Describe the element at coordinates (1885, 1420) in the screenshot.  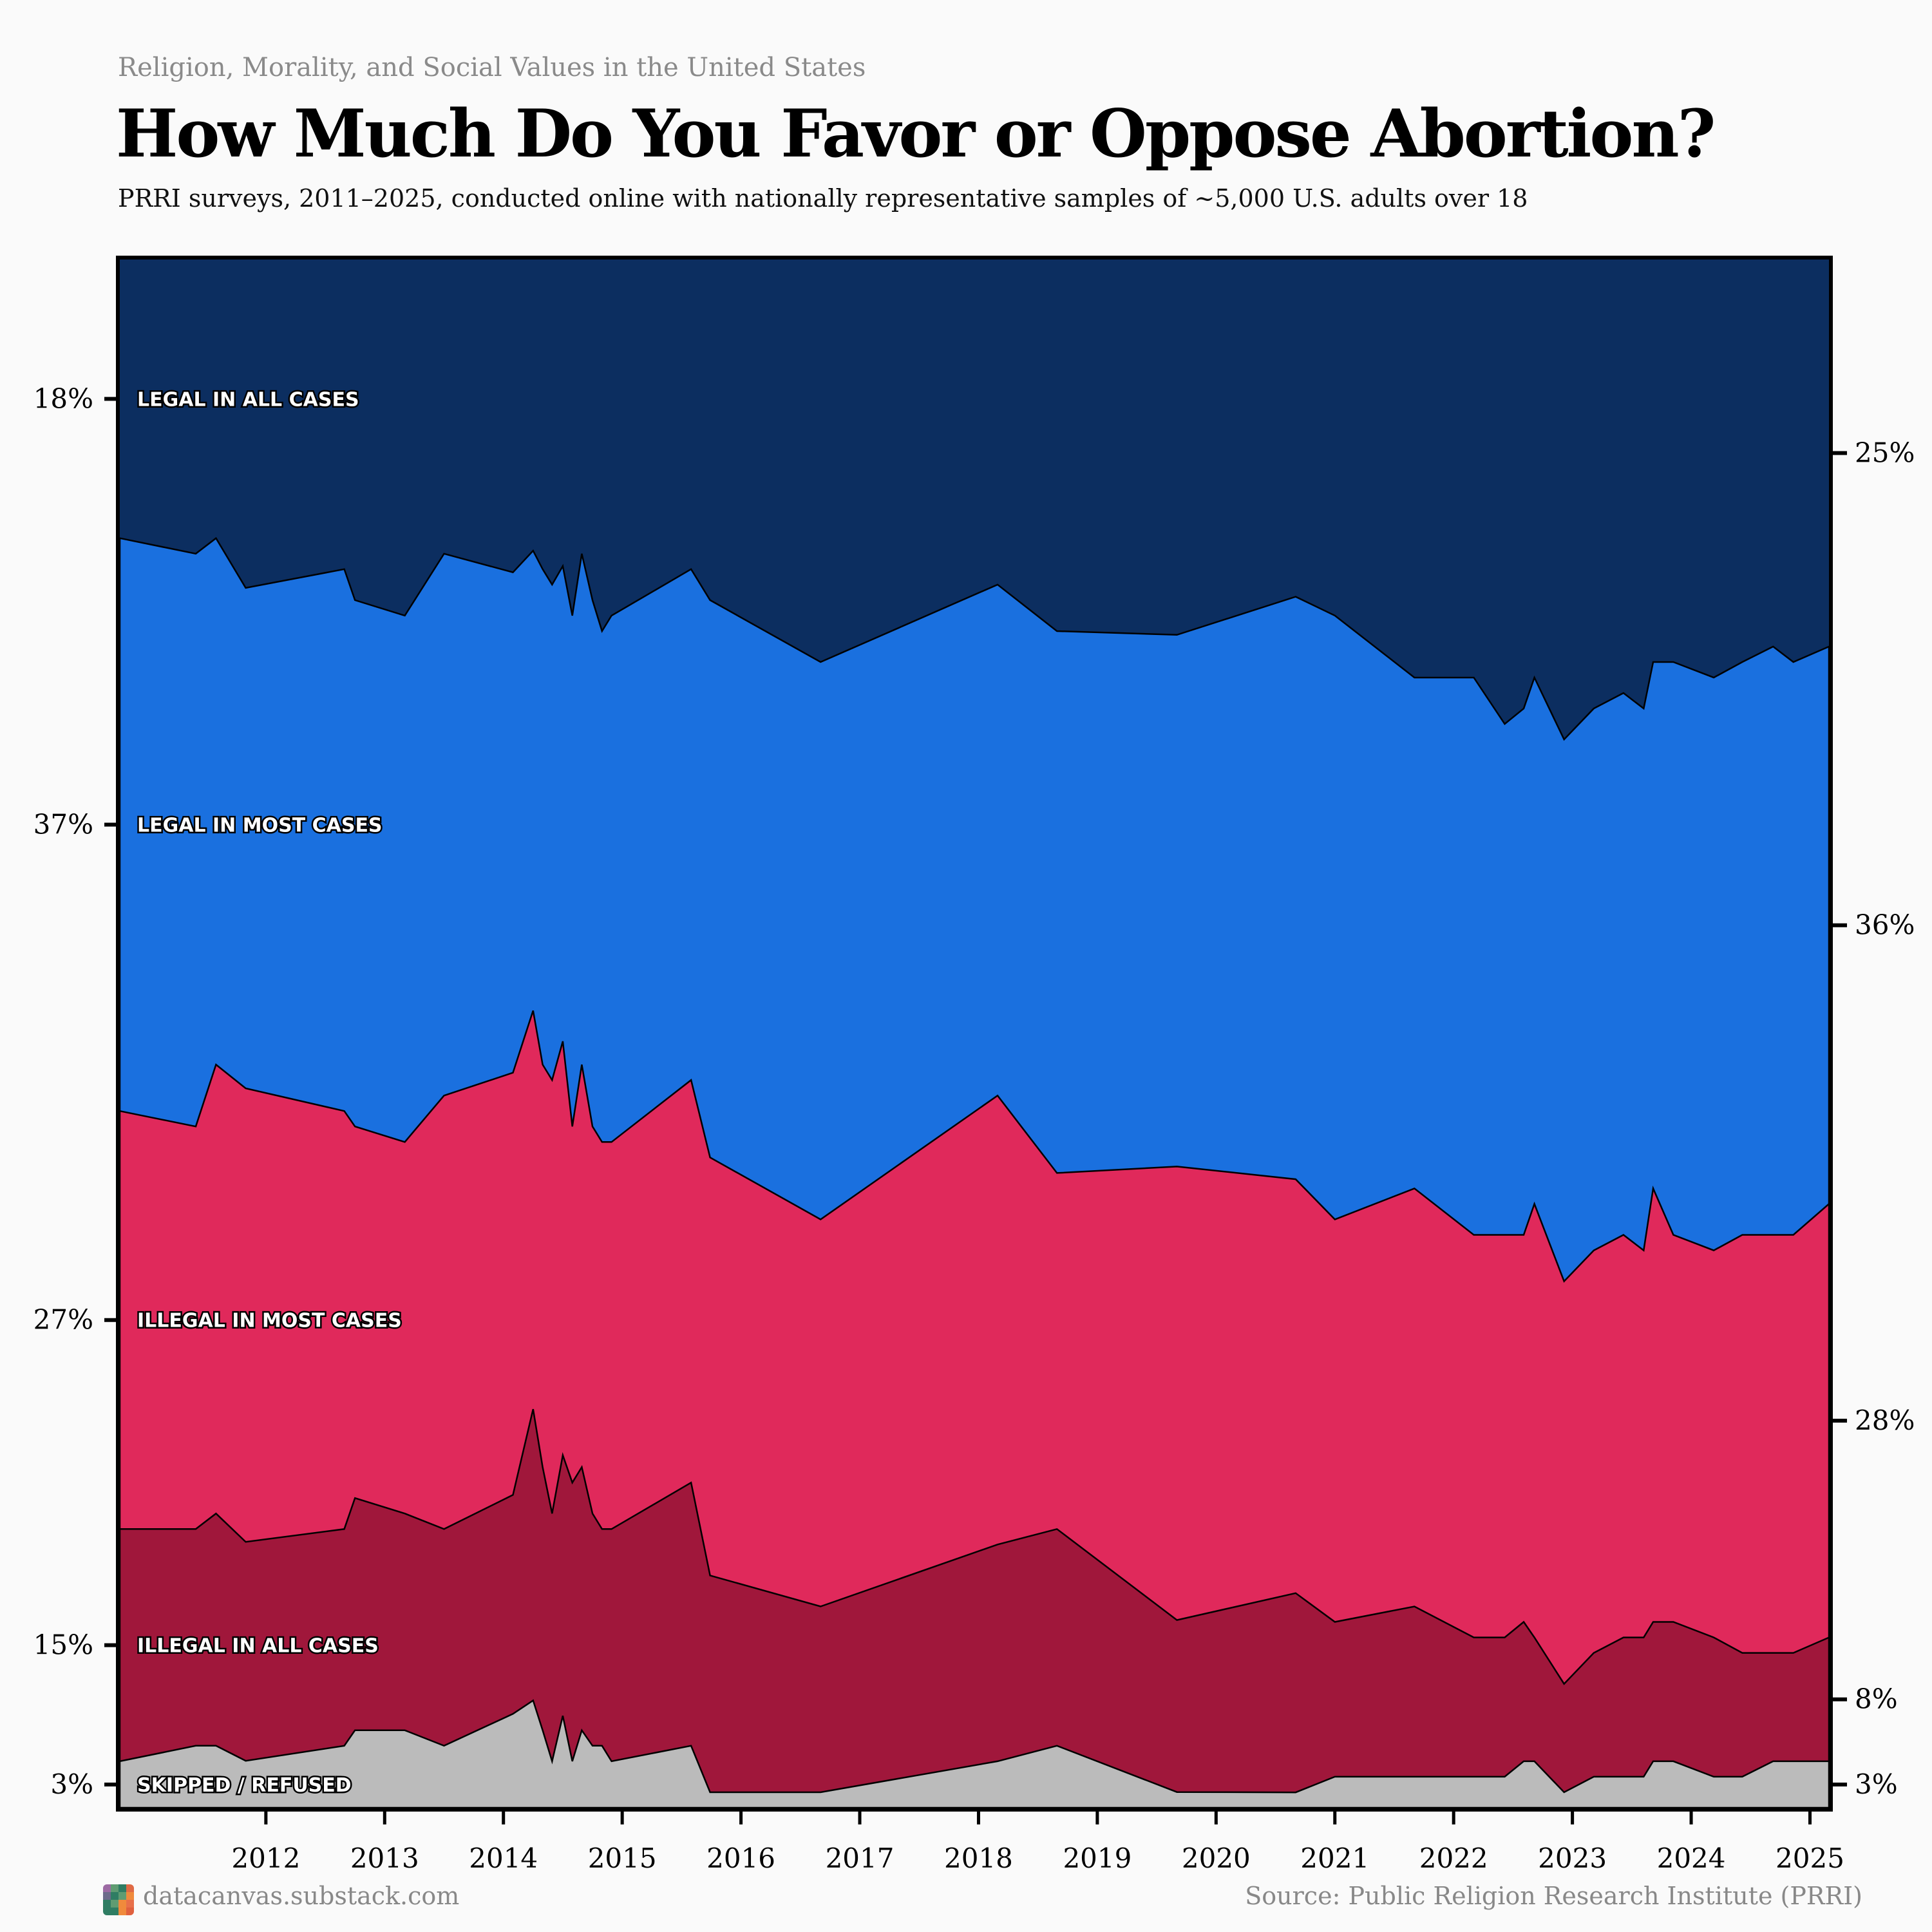
I see `right-axis-label: 28%` at that location.